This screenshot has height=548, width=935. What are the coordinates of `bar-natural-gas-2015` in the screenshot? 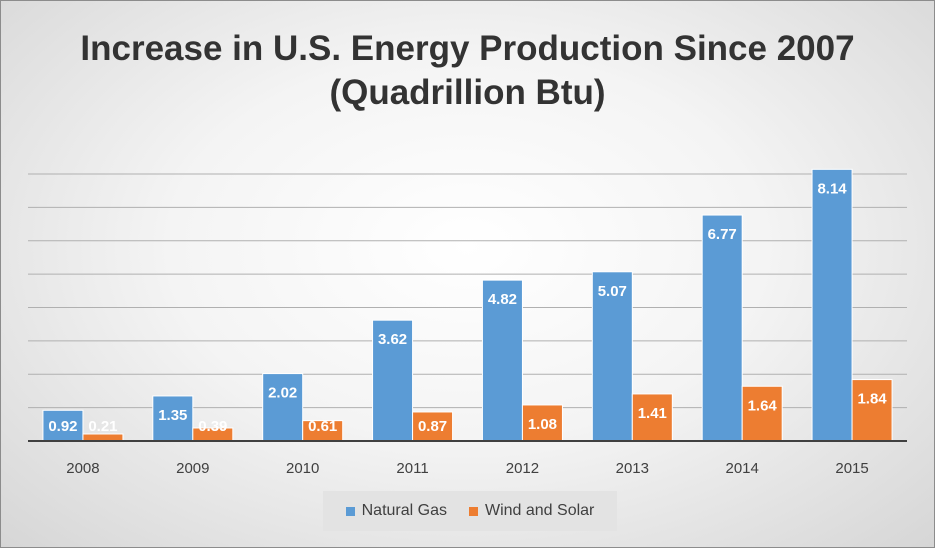 It's located at (832, 305).